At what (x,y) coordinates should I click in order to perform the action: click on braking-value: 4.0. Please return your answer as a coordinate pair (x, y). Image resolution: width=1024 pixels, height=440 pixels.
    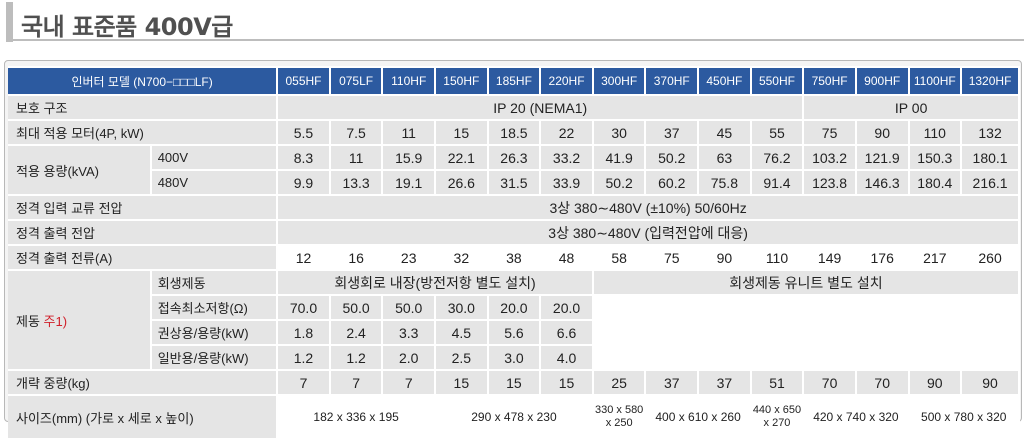
    Looking at the image, I should click on (567, 358).